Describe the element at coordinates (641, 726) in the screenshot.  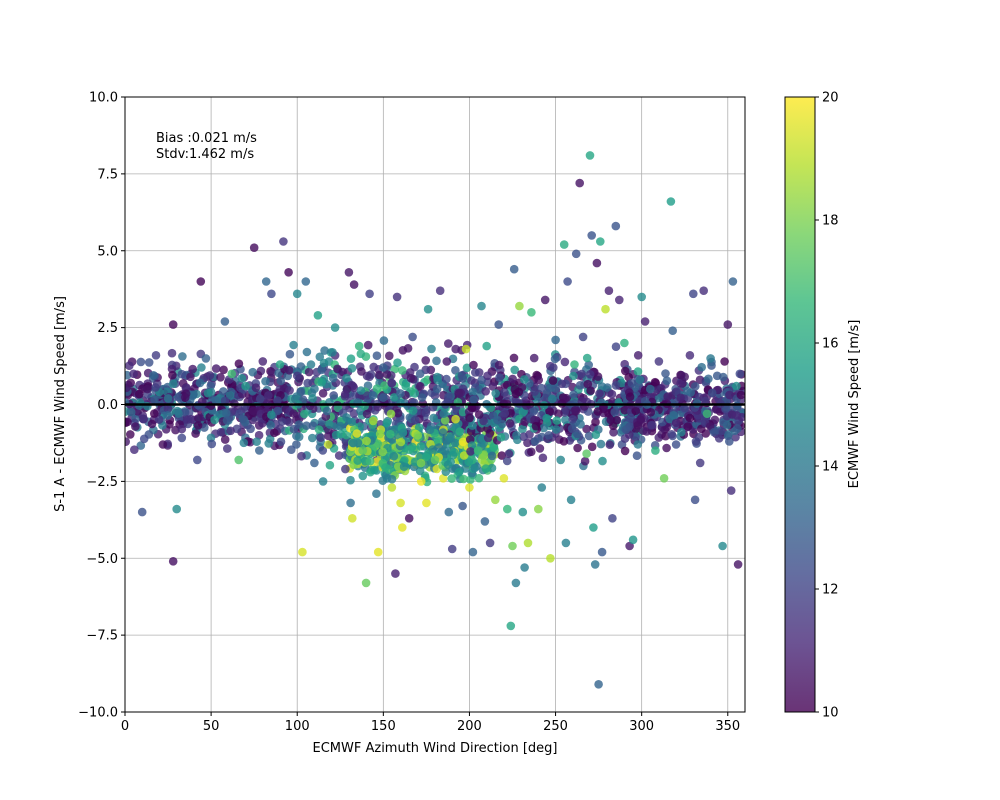
I see `x-tick-label: 300` at that location.